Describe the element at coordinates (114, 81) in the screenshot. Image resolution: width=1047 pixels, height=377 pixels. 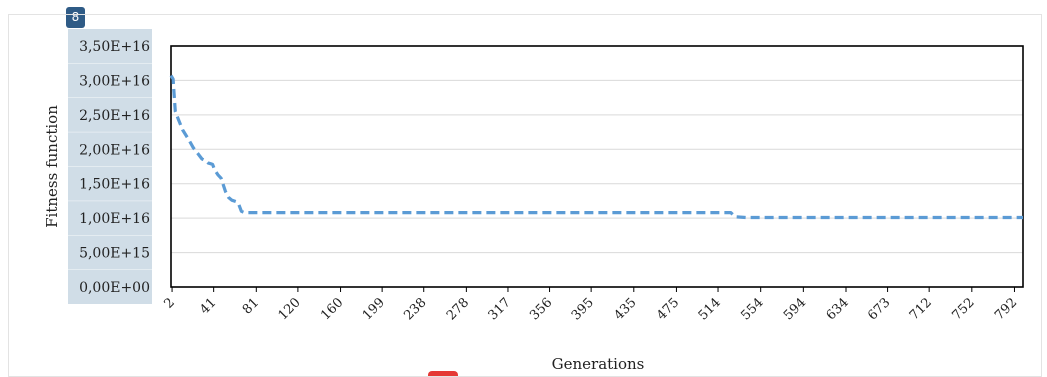
I see `y-tick-label: 3,00E+16` at that location.